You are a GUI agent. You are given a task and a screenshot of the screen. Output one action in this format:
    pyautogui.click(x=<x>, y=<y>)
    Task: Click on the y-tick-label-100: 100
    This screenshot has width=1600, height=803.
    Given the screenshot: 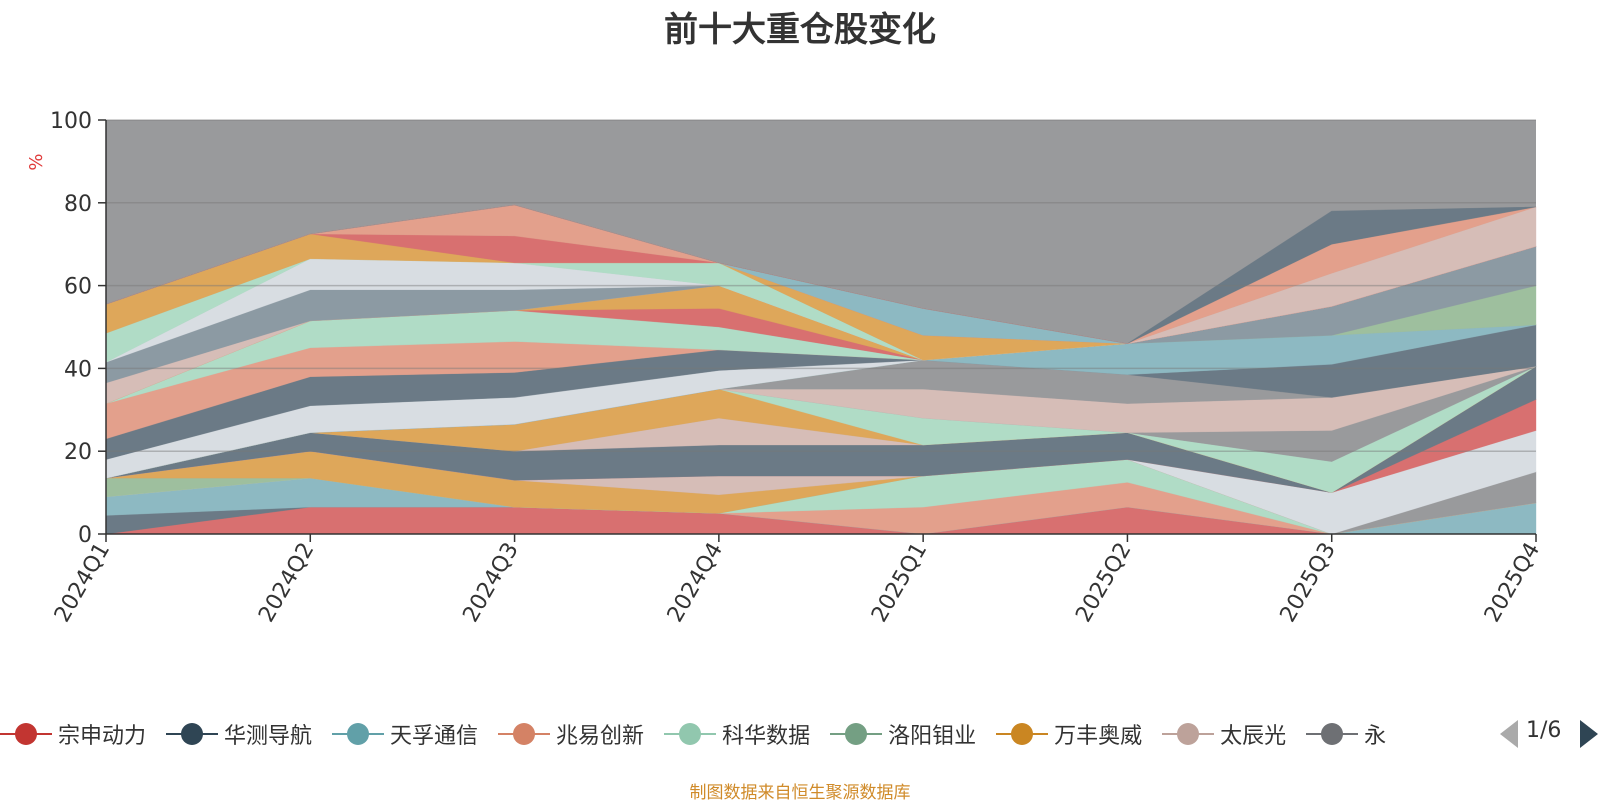 What is the action you would take?
    pyautogui.click(x=71, y=121)
    